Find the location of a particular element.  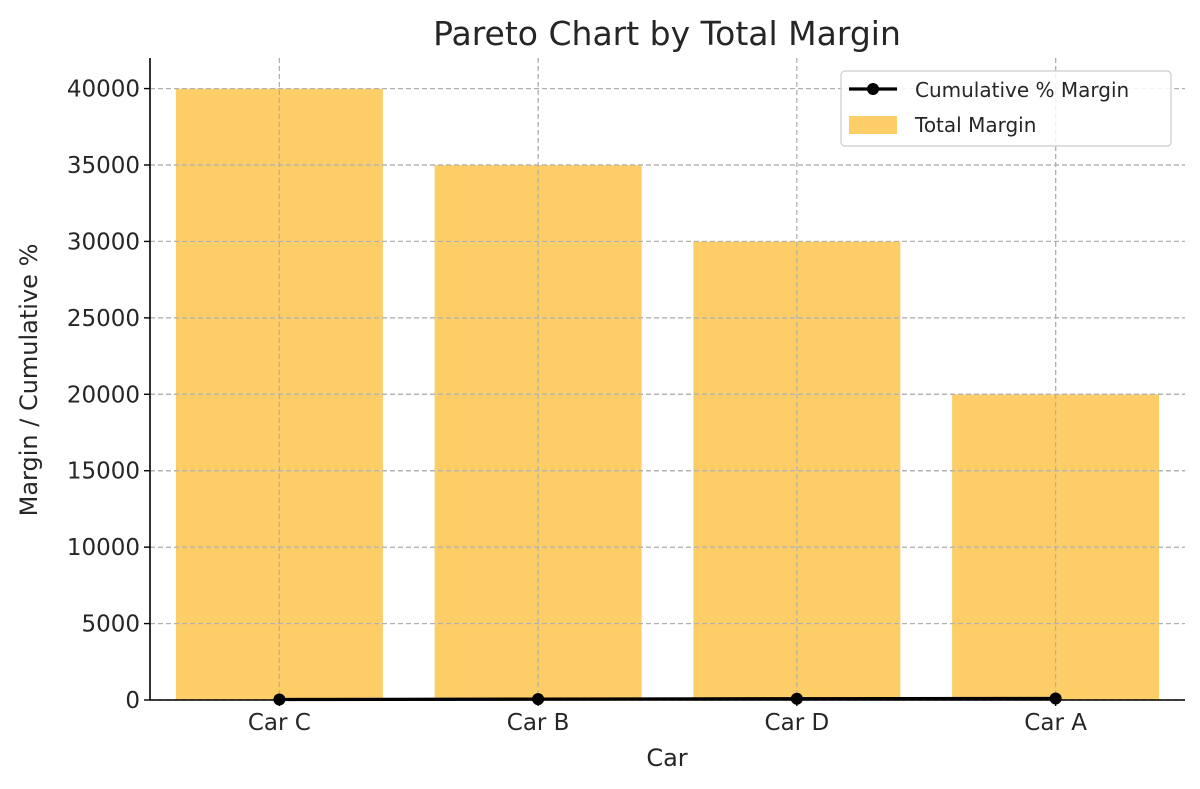

legend: Cumulative % Margin Total Margin is located at coordinates (1006, 108).